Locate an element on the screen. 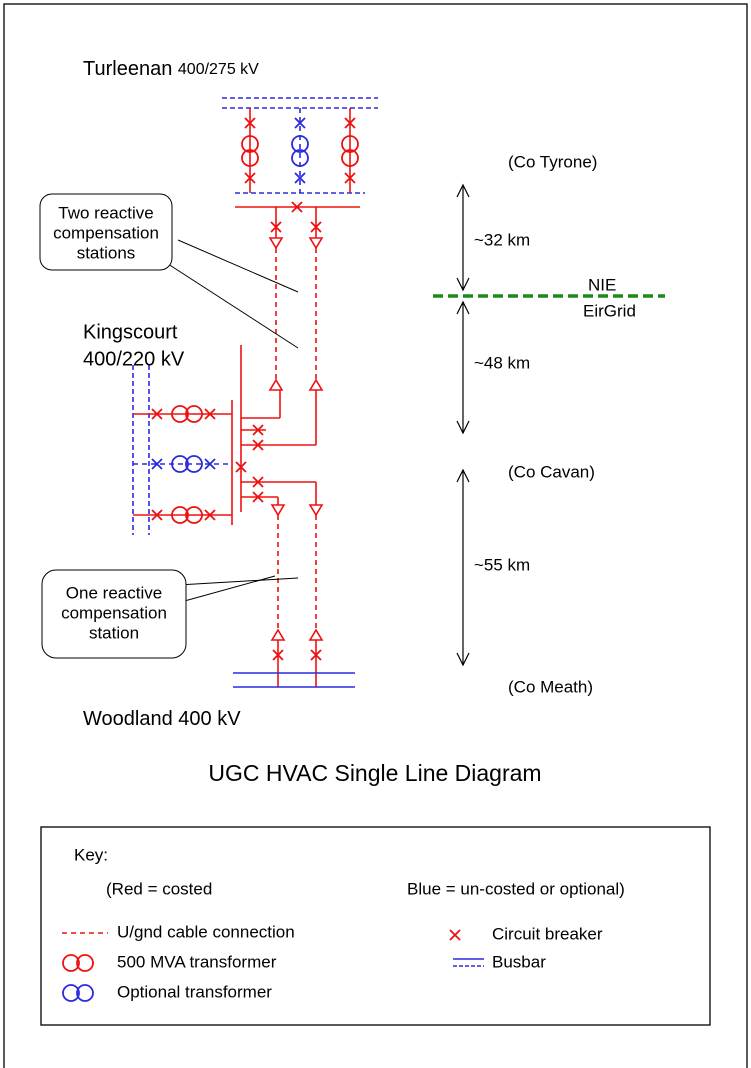 This screenshot has width=751, height=1068. callout-text: station is located at coordinates (114, 632).